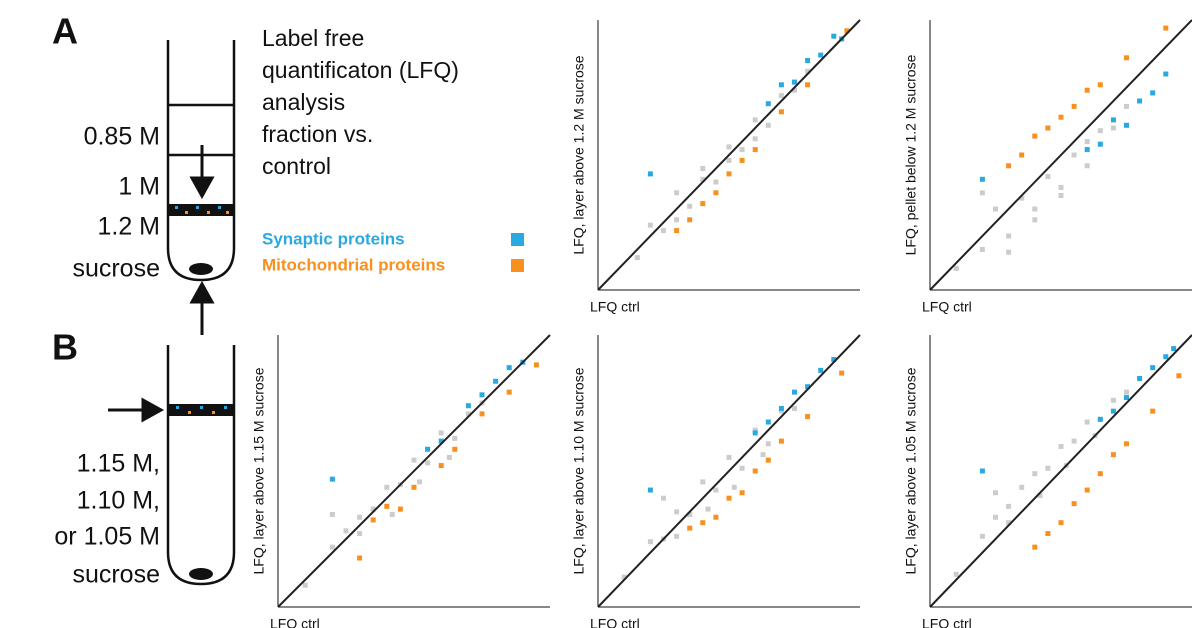 The height and width of the screenshot is (628, 1192). Describe the element at coordinates (65, 31) in the screenshot. I see `panel-label: A` at that location.